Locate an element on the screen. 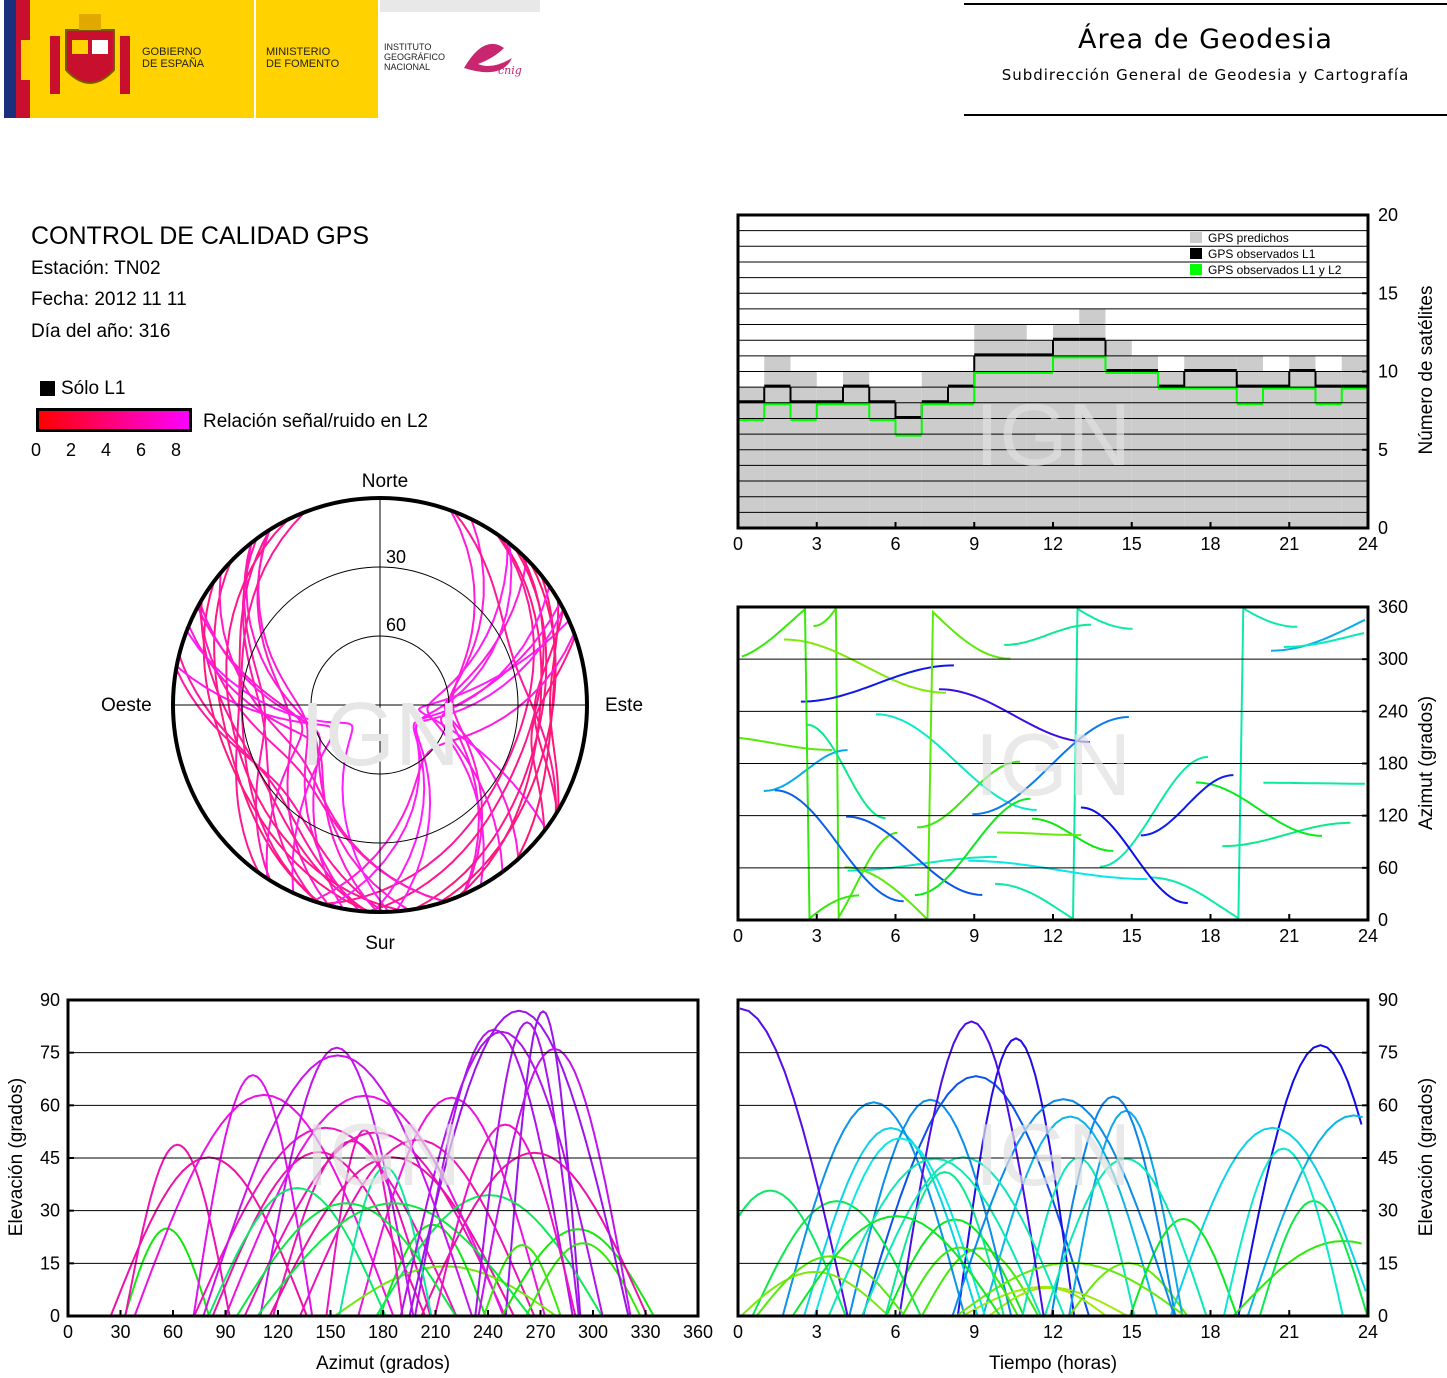 Image resolution: width=1447 pixels, height=1378 pixels. legend-swatch-l1 is located at coordinates (1196, 253).